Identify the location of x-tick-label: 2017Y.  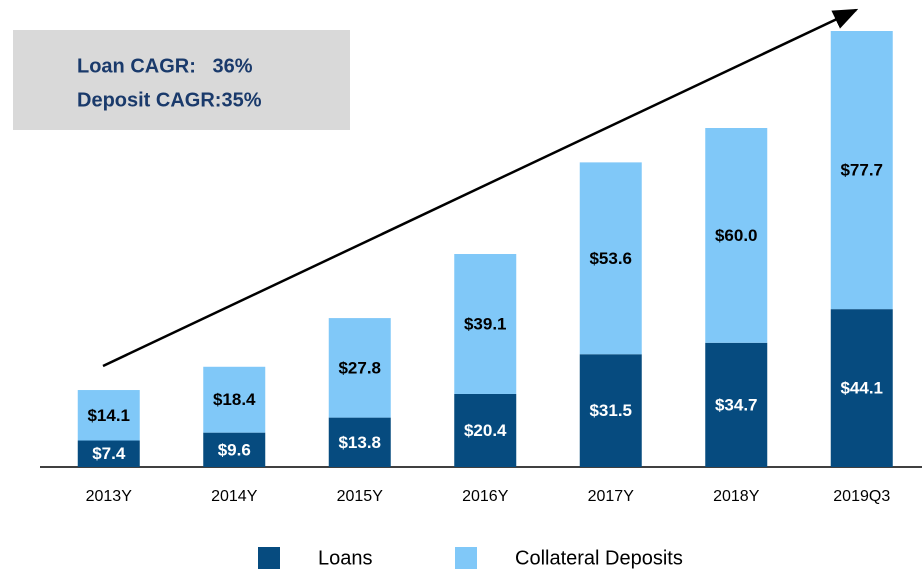
(611, 496).